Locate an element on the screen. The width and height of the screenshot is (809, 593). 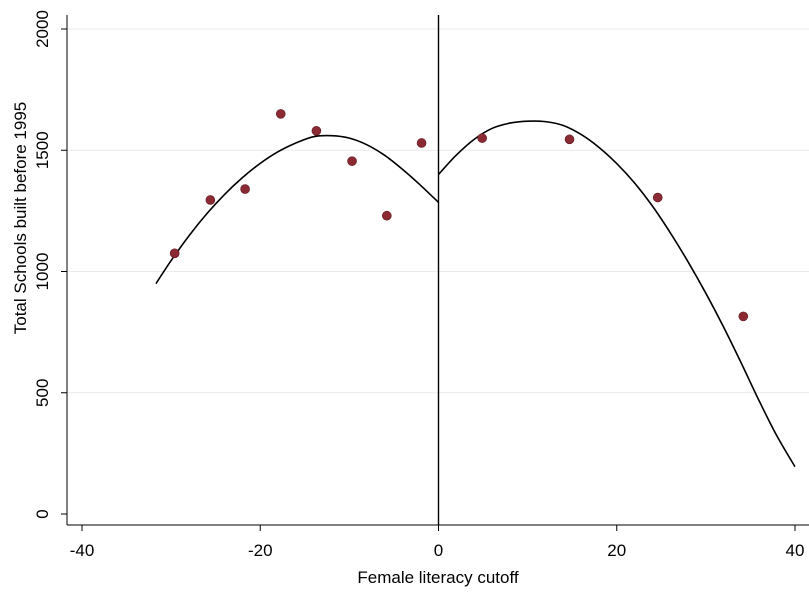
y-tick-label: 1500 is located at coordinates (42, 150).